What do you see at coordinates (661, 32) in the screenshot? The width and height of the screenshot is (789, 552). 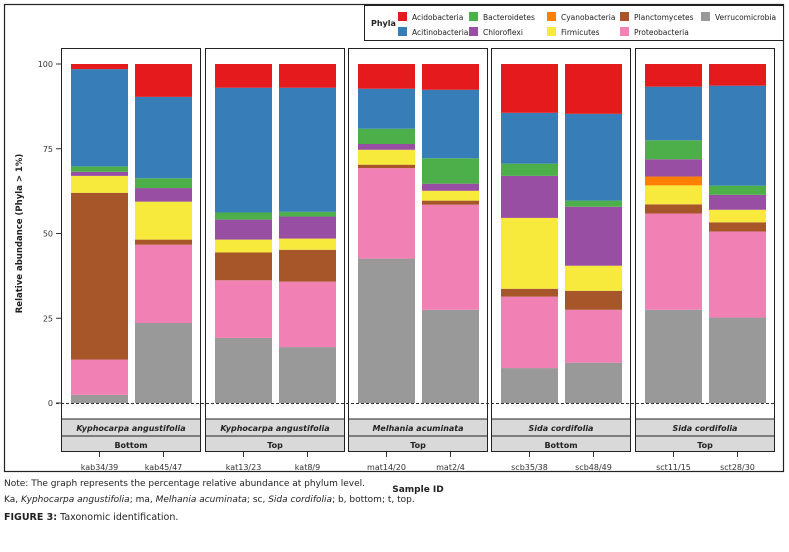 I see `legend-label-proteobacteria: Proteobacteria` at bounding box center [661, 32].